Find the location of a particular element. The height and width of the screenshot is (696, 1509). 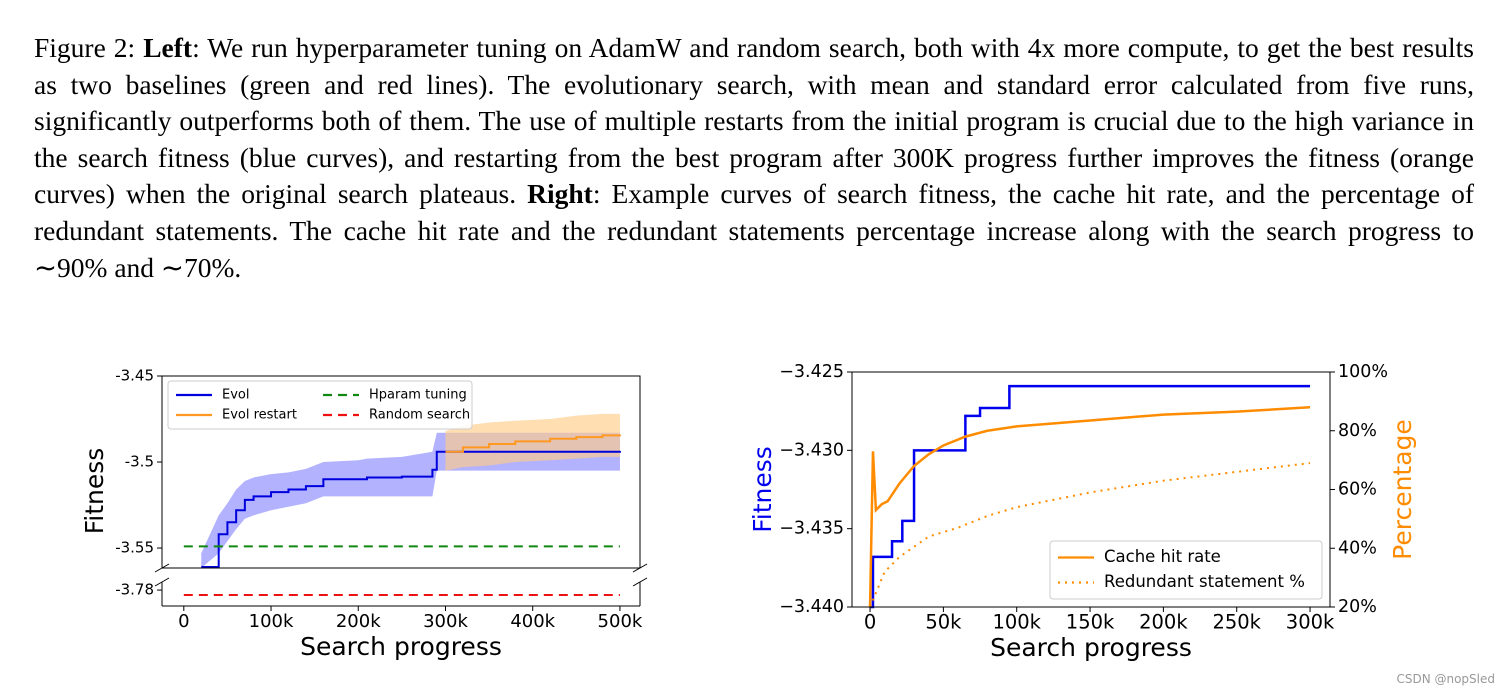

error-band is located at coordinates (410, 500).